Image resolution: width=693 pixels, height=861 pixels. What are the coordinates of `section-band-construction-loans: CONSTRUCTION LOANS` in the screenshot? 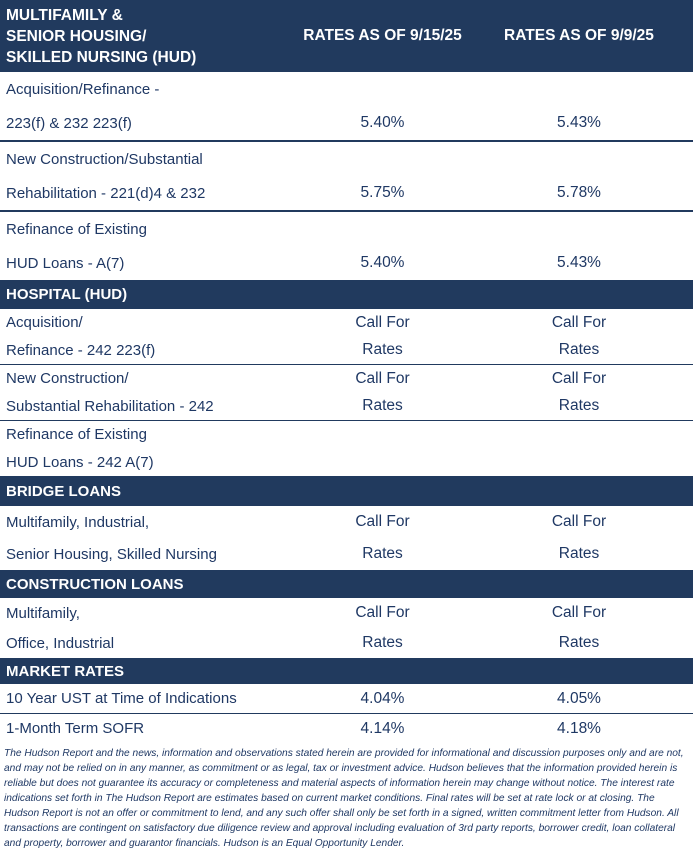 It's located at (346, 584).